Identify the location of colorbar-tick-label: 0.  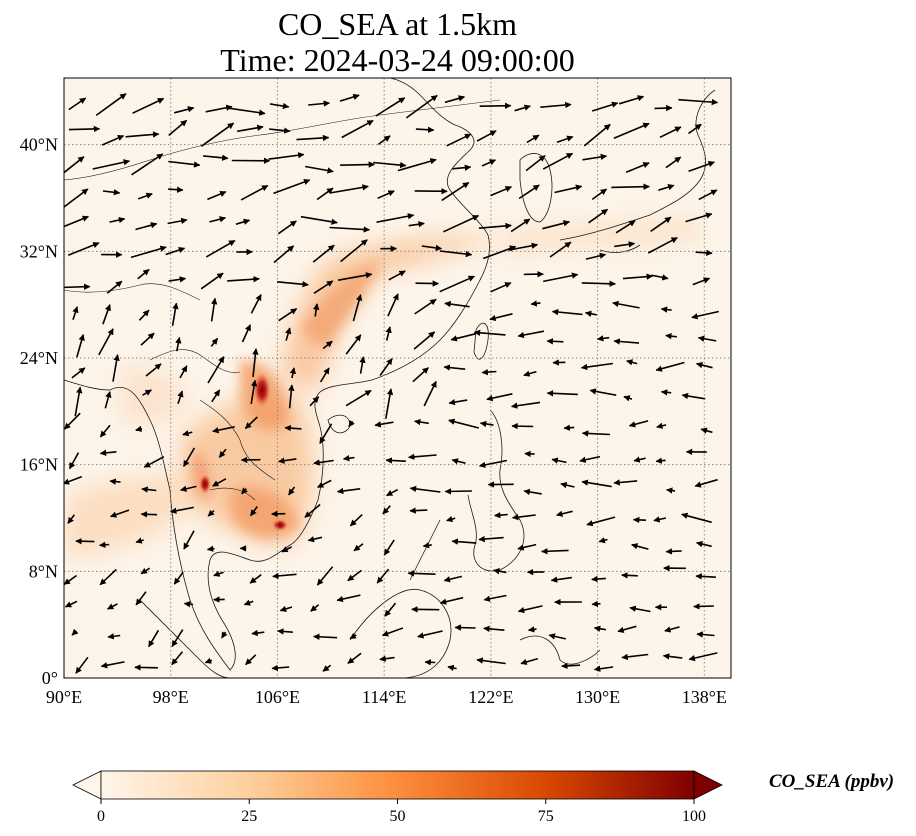
(101, 816).